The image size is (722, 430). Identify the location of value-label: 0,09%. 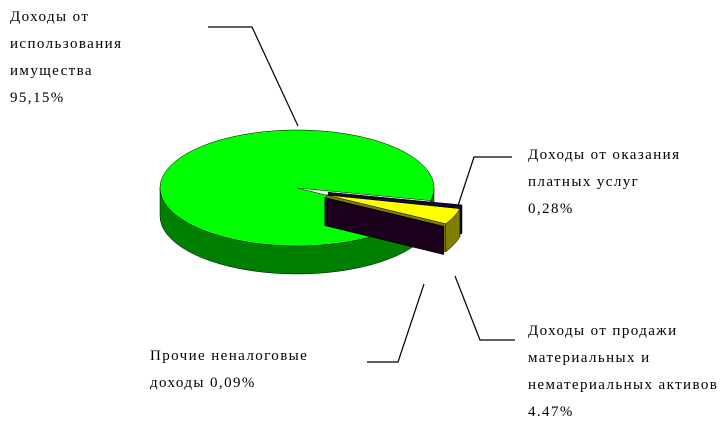
(233, 383).